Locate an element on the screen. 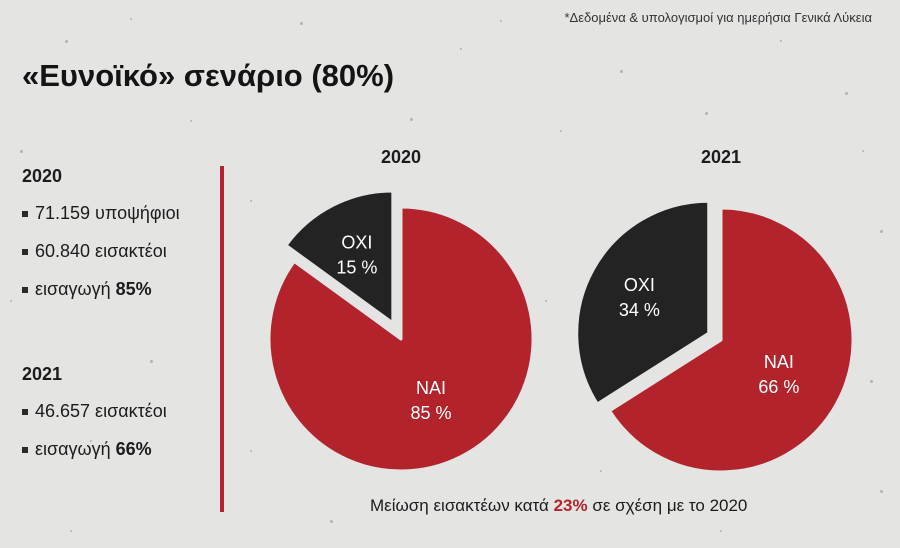 The height and width of the screenshot is (548, 900). stat-admitted-2021: 46.657 εισακτέοι is located at coordinates (101, 411).